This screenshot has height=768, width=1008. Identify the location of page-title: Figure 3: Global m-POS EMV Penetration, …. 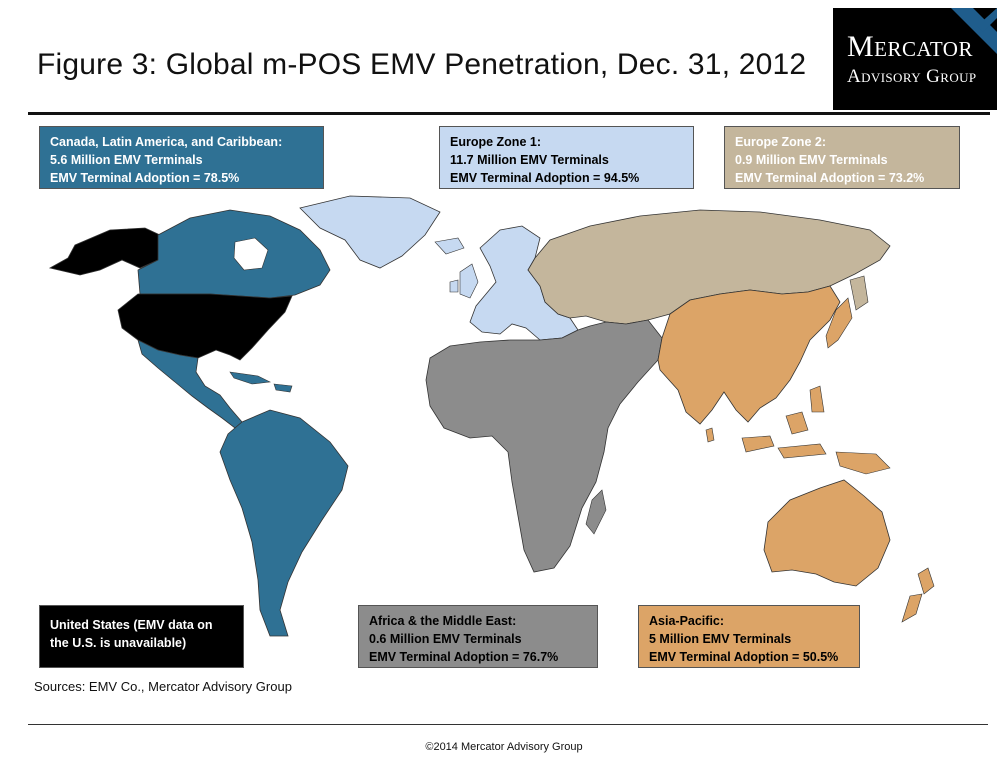
(422, 64).